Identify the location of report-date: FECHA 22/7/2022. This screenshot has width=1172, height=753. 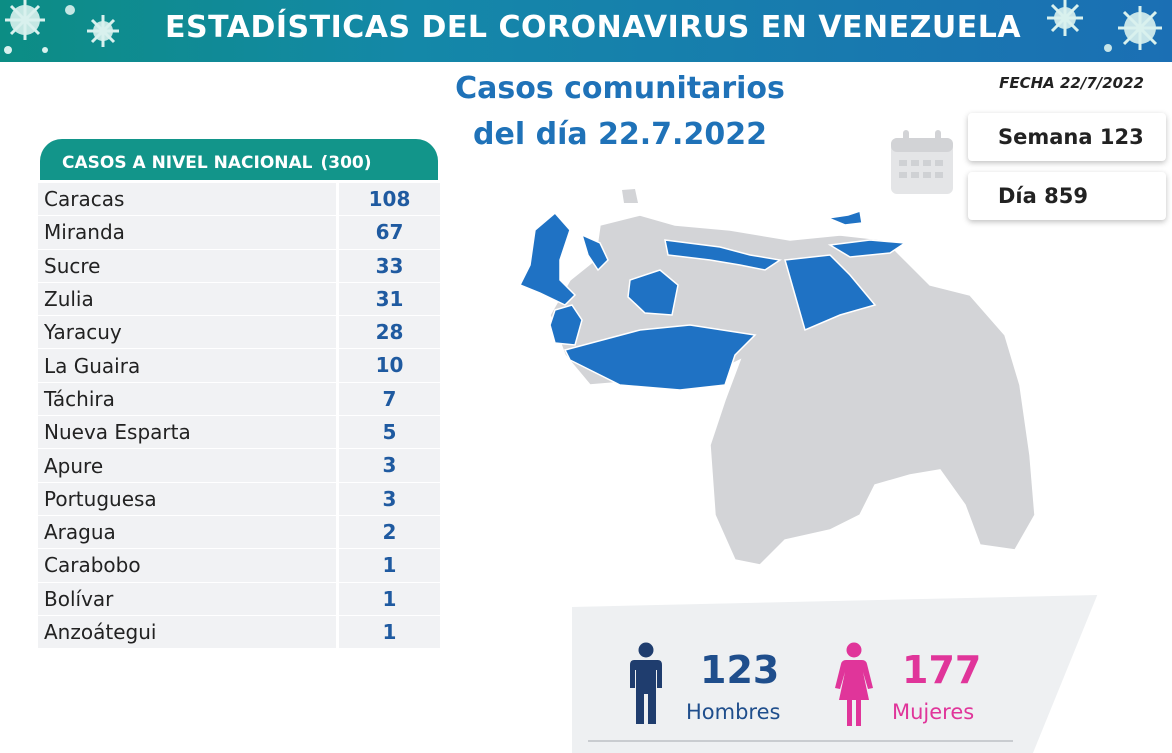
(1071, 83).